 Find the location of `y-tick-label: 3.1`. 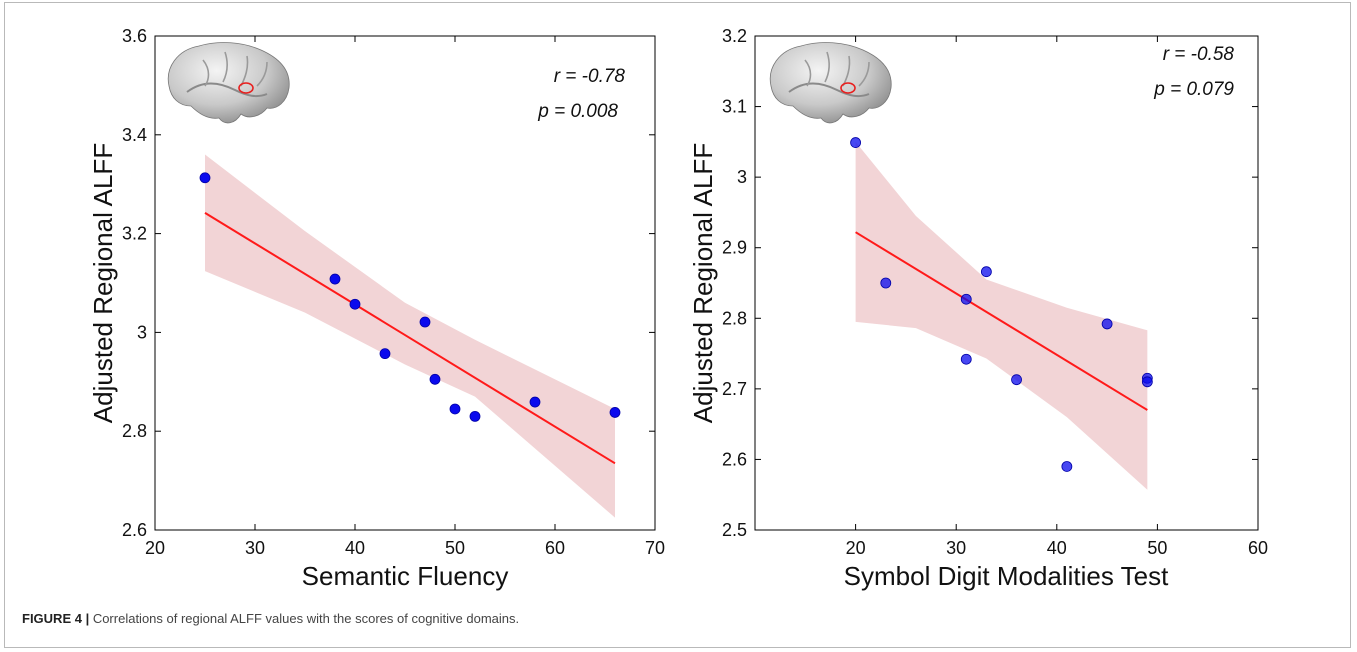

y-tick-label: 3.1 is located at coordinates (734, 107).